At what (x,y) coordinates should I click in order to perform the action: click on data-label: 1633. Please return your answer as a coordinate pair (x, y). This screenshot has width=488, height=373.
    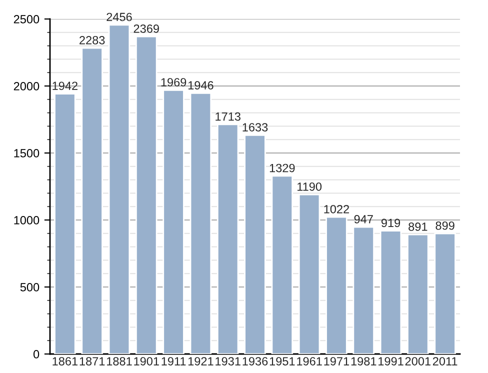
    Looking at the image, I should click on (255, 127).